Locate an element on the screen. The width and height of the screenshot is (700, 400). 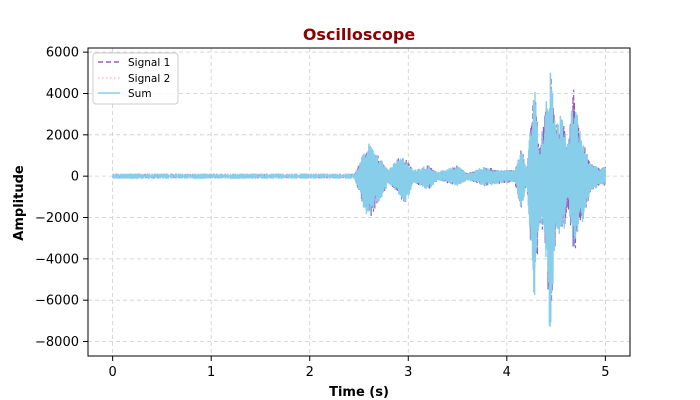
legend: Signal 1 Signal 2 Sum is located at coordinates (135, 78).